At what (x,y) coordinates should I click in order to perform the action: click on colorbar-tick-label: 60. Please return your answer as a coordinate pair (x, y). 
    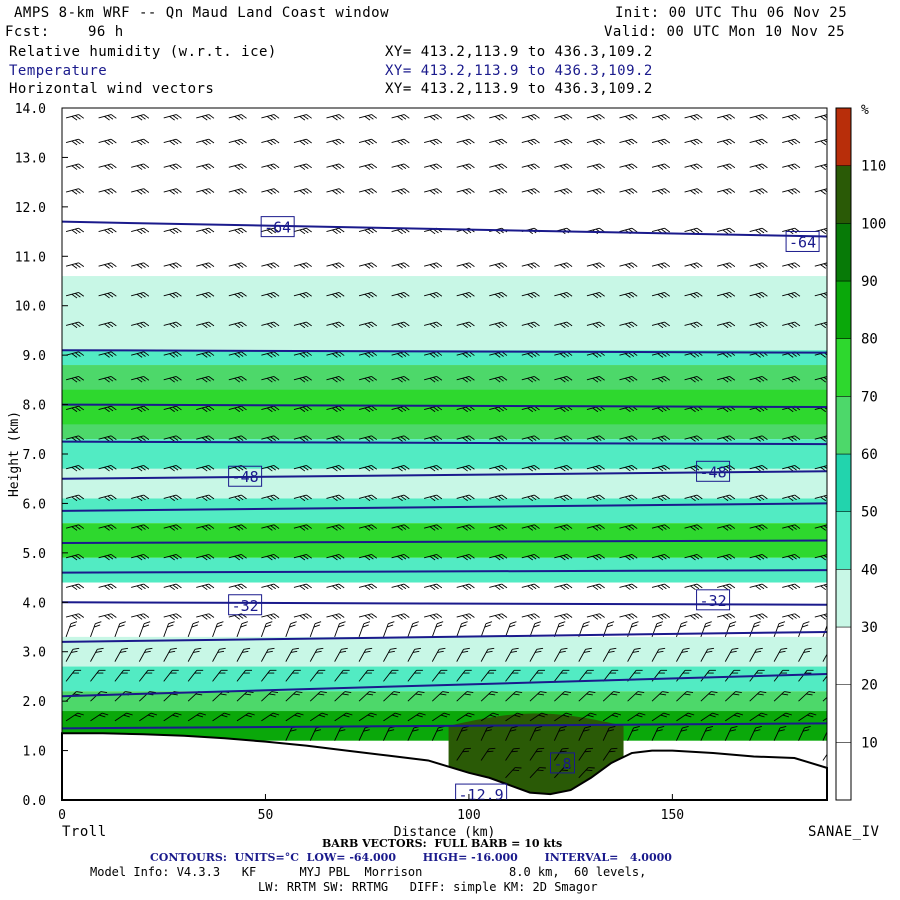
    Looking at the image, I should click on (869, 455).